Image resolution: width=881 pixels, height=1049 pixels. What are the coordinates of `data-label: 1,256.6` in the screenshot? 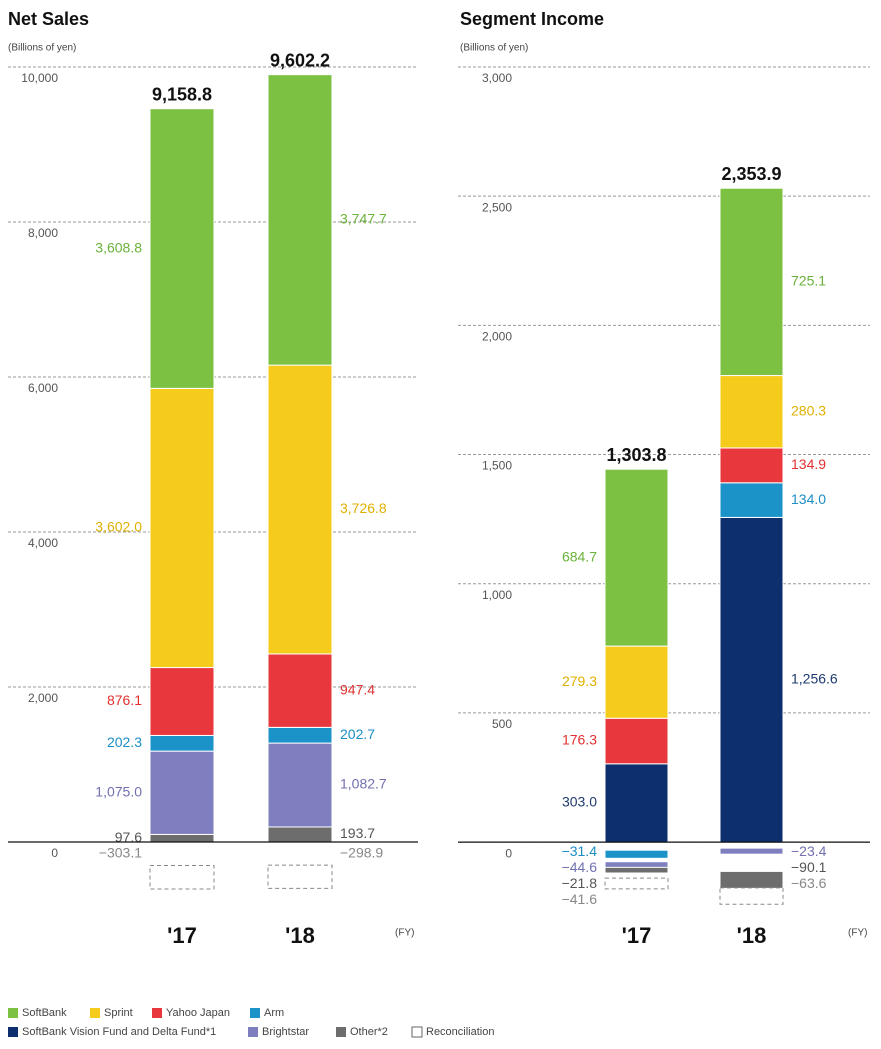 It's located at (814, 678).